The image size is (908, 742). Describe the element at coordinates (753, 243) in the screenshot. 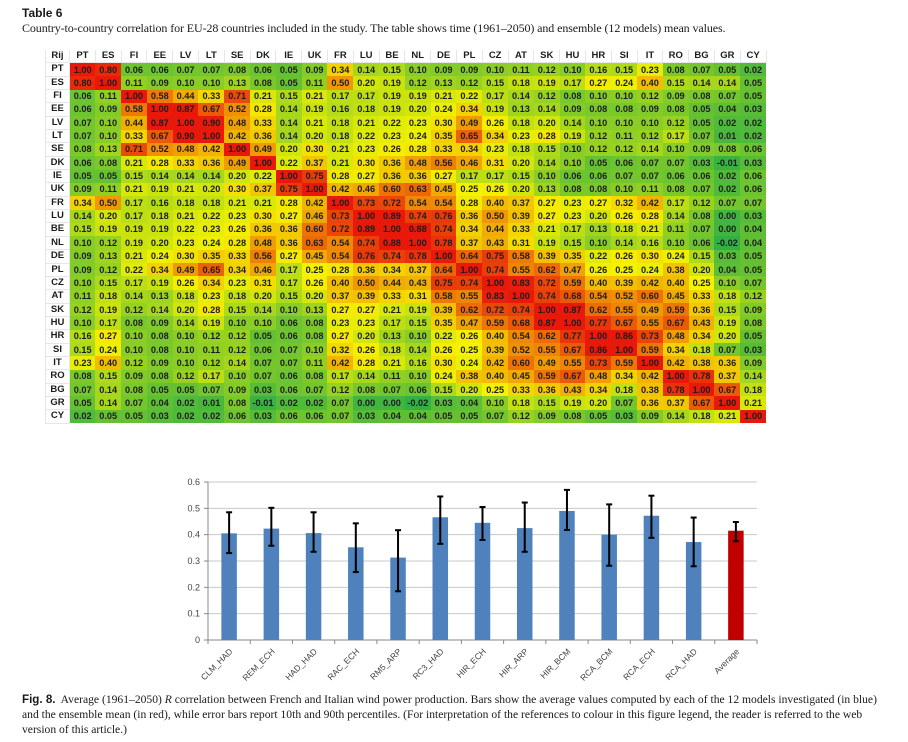

I see `correlation-cell: 0.04` at that location.